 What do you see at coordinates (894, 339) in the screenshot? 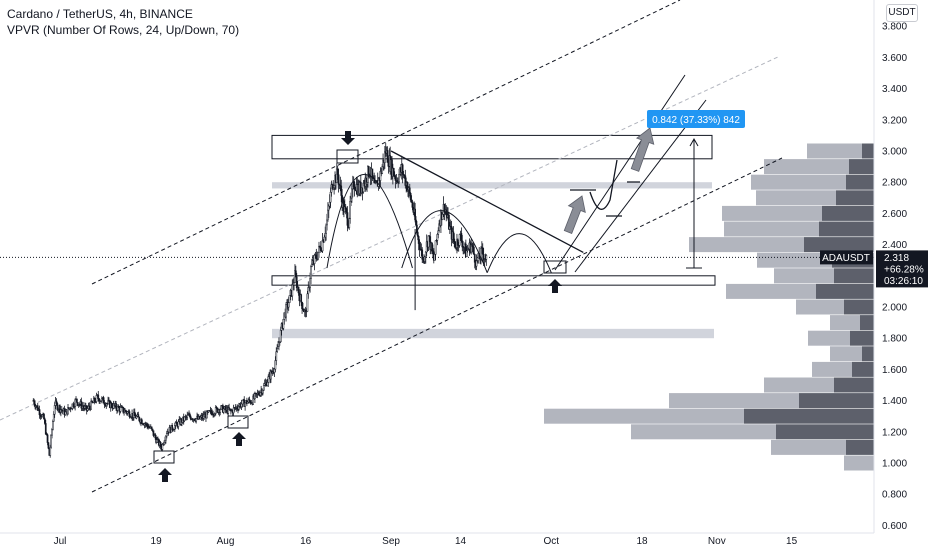
I see `y-tick-label: 1.800` at bounding box center [894, 339].